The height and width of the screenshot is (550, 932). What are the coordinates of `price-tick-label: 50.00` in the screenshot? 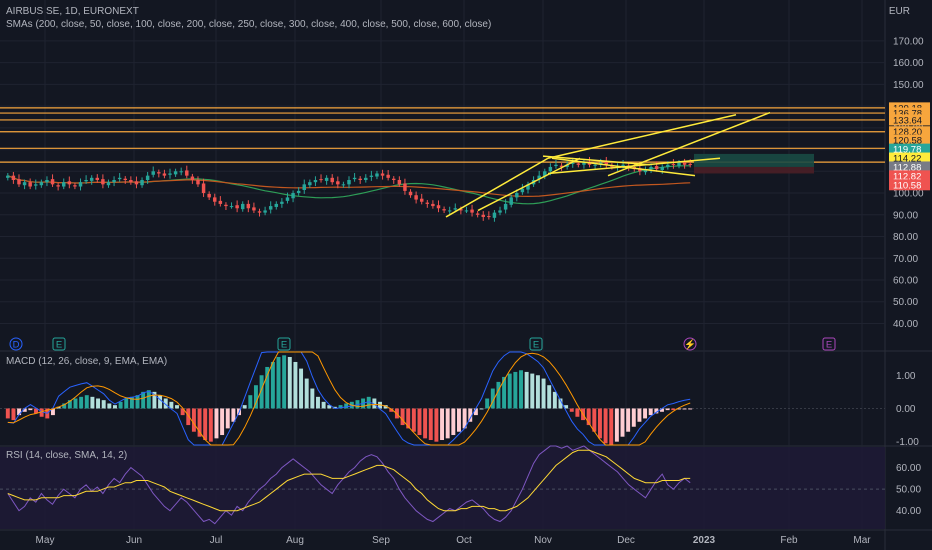 It's located at (905, 302).